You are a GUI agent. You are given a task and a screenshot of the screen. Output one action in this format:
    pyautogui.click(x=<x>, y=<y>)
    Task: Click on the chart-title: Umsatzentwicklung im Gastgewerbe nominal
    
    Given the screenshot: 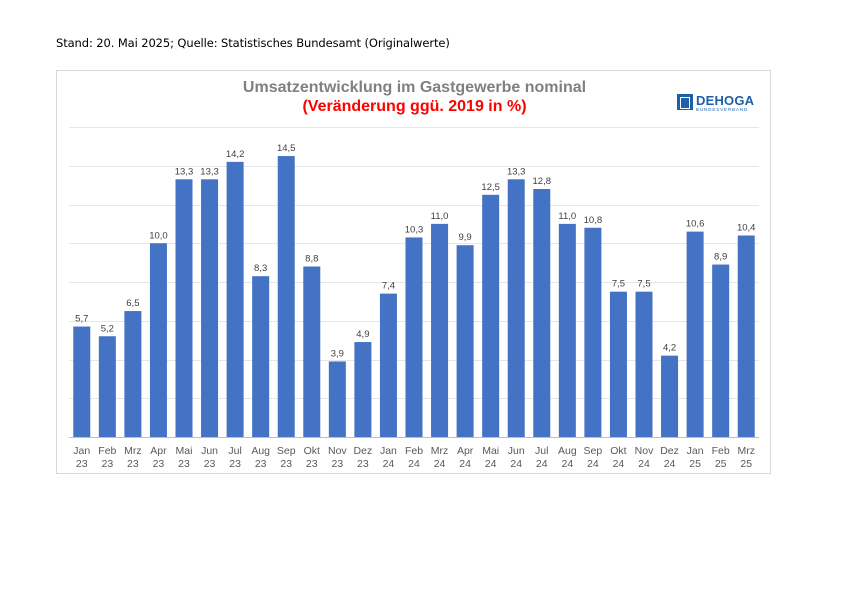 What is the action you would take?
    pyautogui.click(x=414, y=87)
    